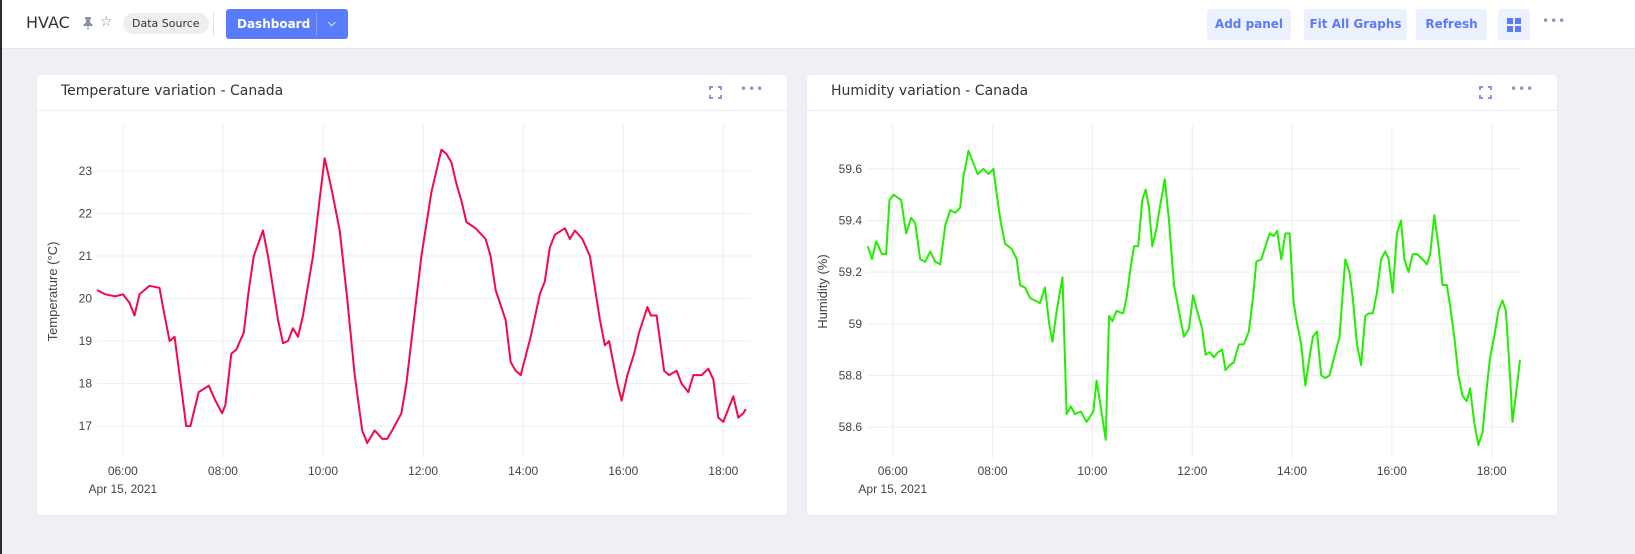 The width and height of the screenshot is (1635, 554). What do you see at coordinates (48, 22) in the screenshot?
I see `dashboard-title: HVAC` at bounding box center [48, 22].